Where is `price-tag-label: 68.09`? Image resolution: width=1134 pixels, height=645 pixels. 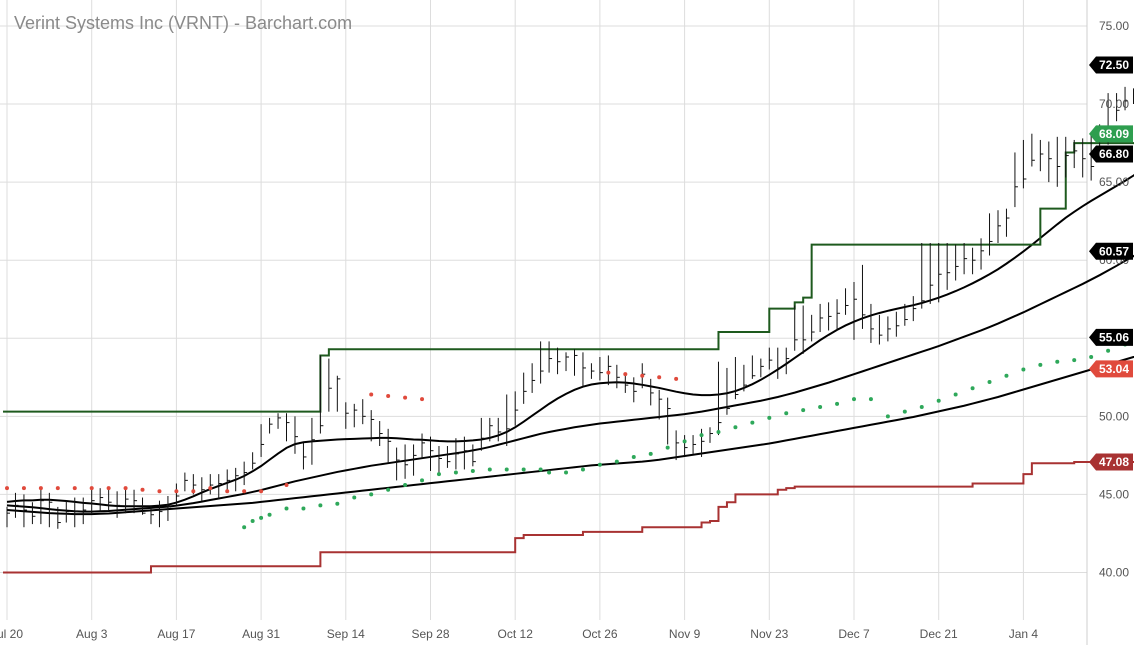 price-tag-label: 68.09 is located at coordinates (1114, 134).